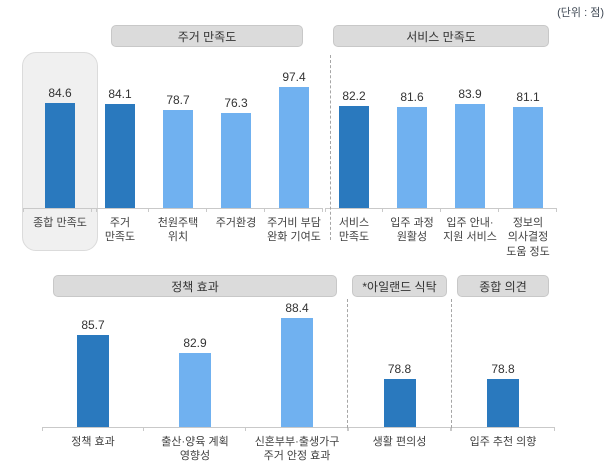 This screenshot has height=472, width=610. I want to click on plot-area: 76.3, so click(236, 134).